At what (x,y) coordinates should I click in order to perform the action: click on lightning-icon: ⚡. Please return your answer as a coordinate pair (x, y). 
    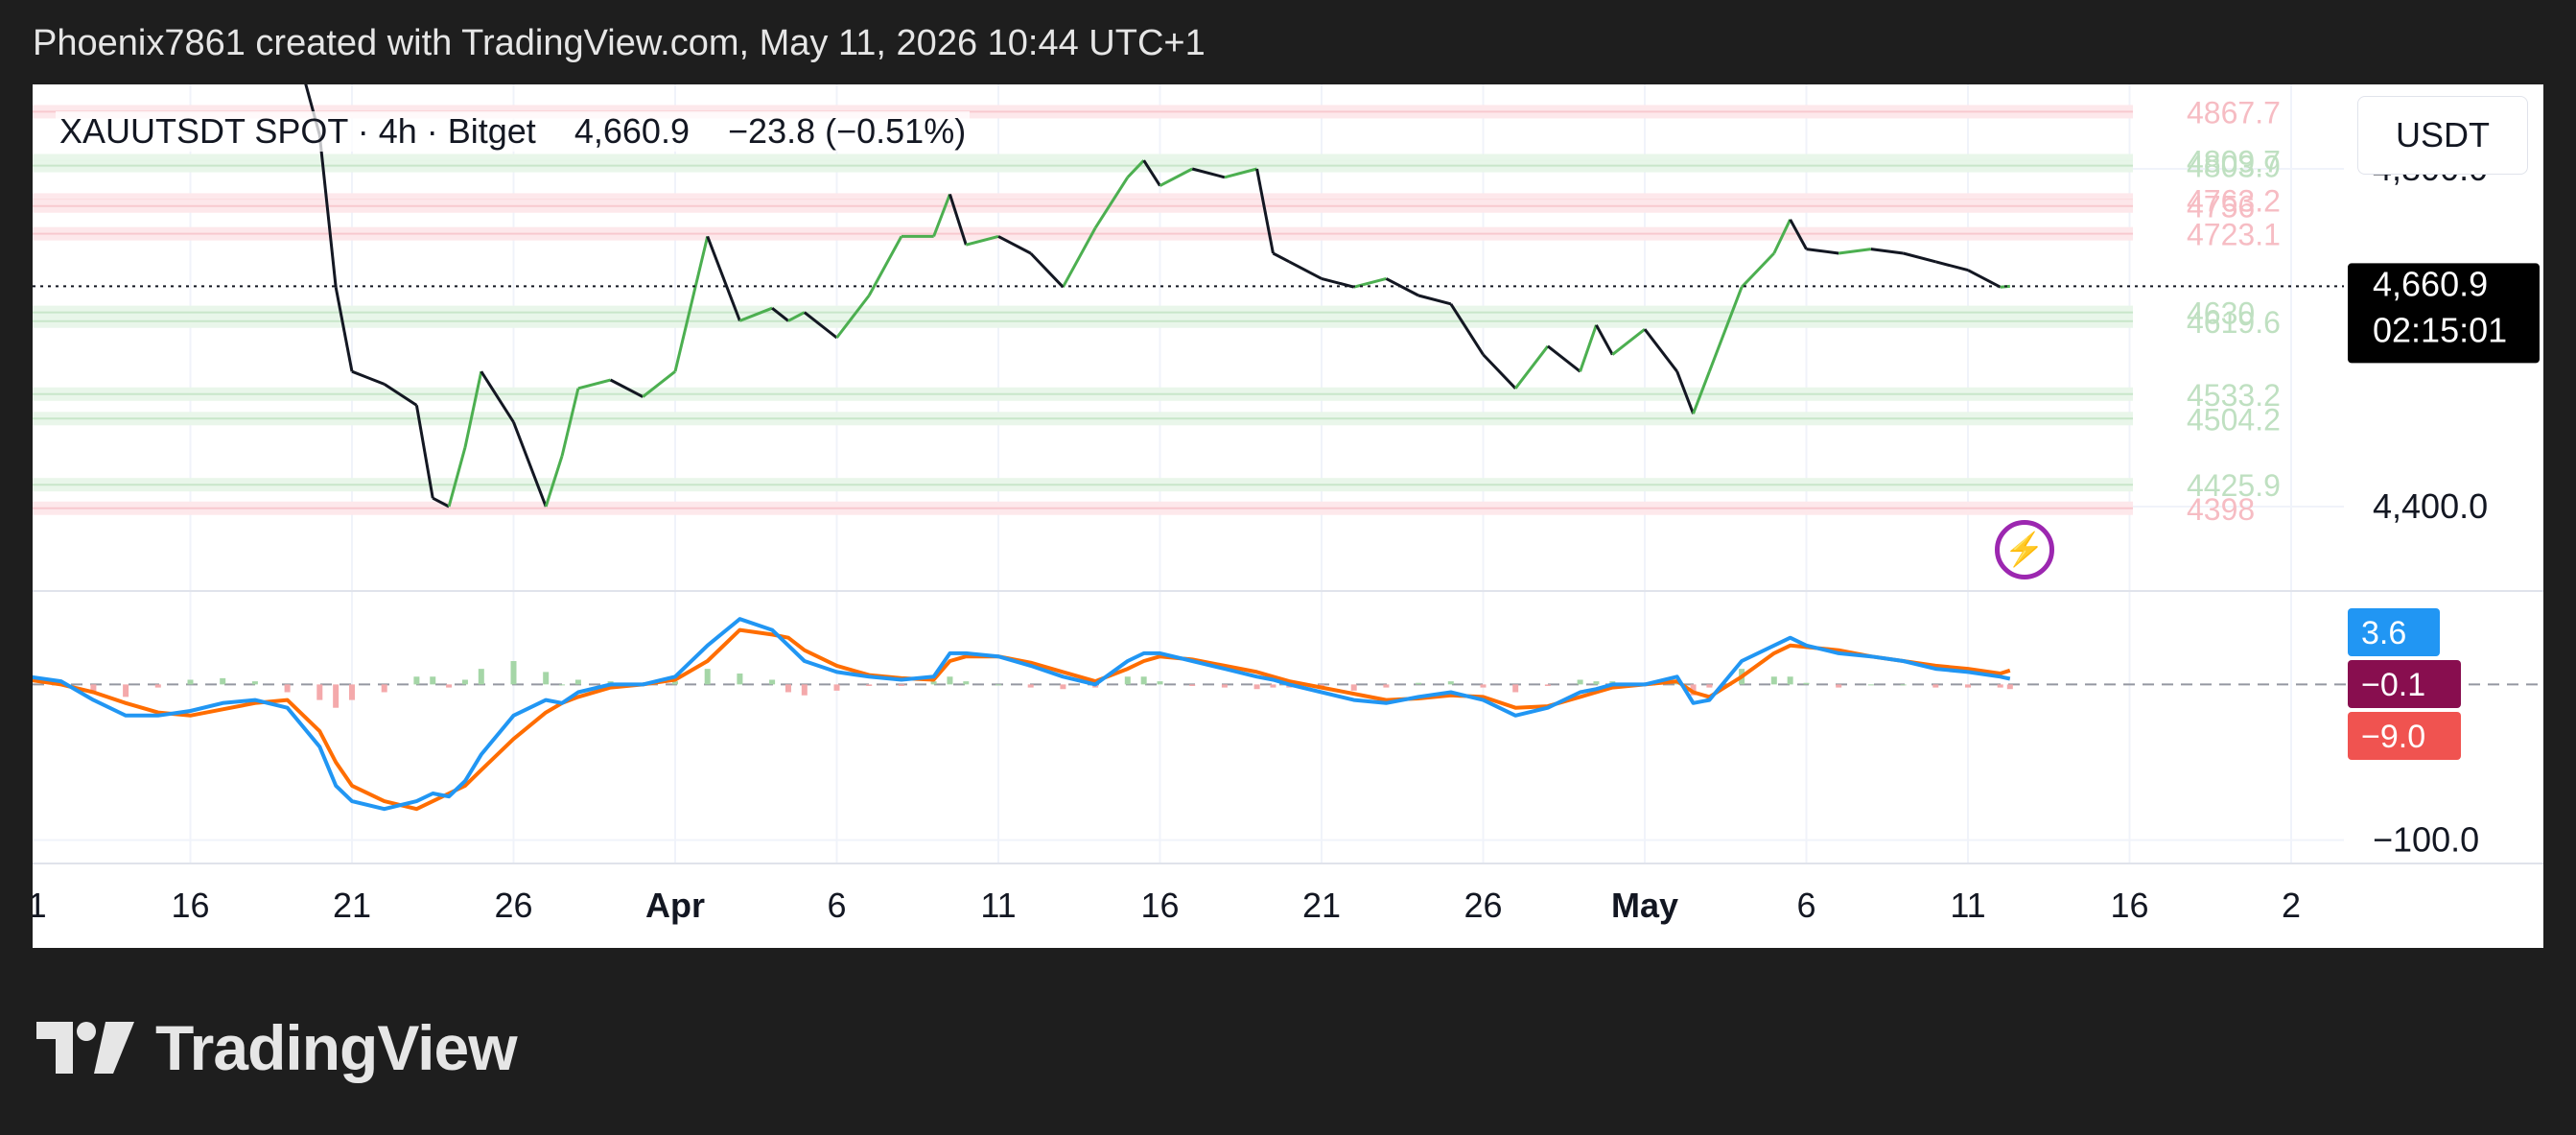
    Looking at the image, I should click on (2024, 549).